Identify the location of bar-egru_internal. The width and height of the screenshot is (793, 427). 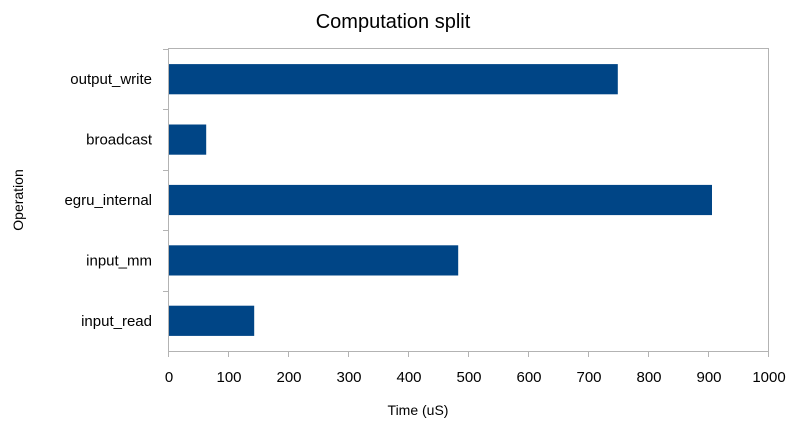
(440, 200).